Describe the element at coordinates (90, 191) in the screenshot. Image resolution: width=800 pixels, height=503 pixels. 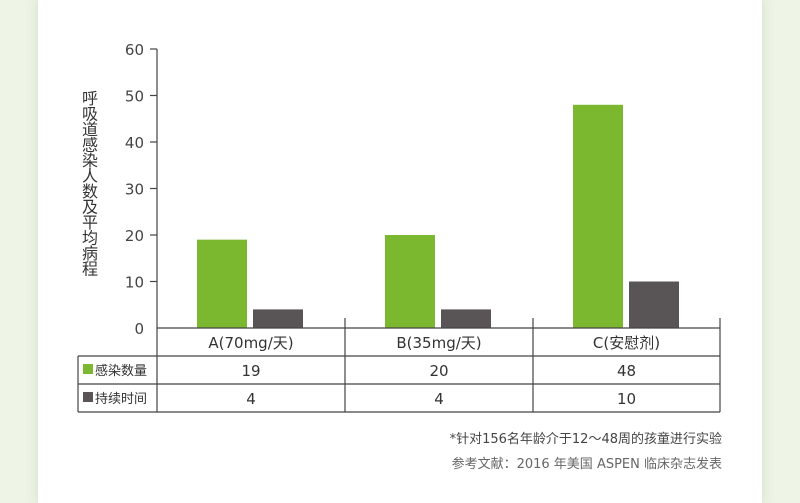
I see `y-axis-title-char: 数` at that location.